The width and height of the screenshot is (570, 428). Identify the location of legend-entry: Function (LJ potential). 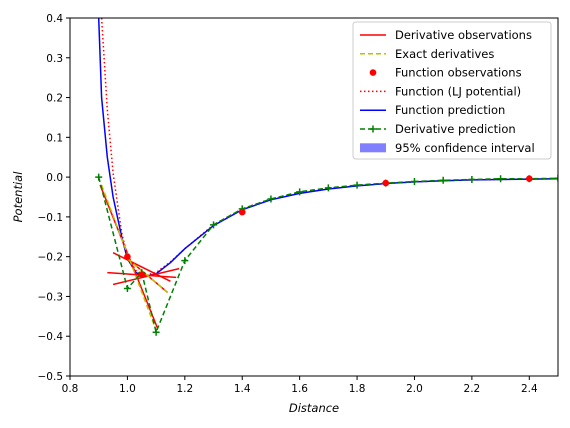
(440, 91).